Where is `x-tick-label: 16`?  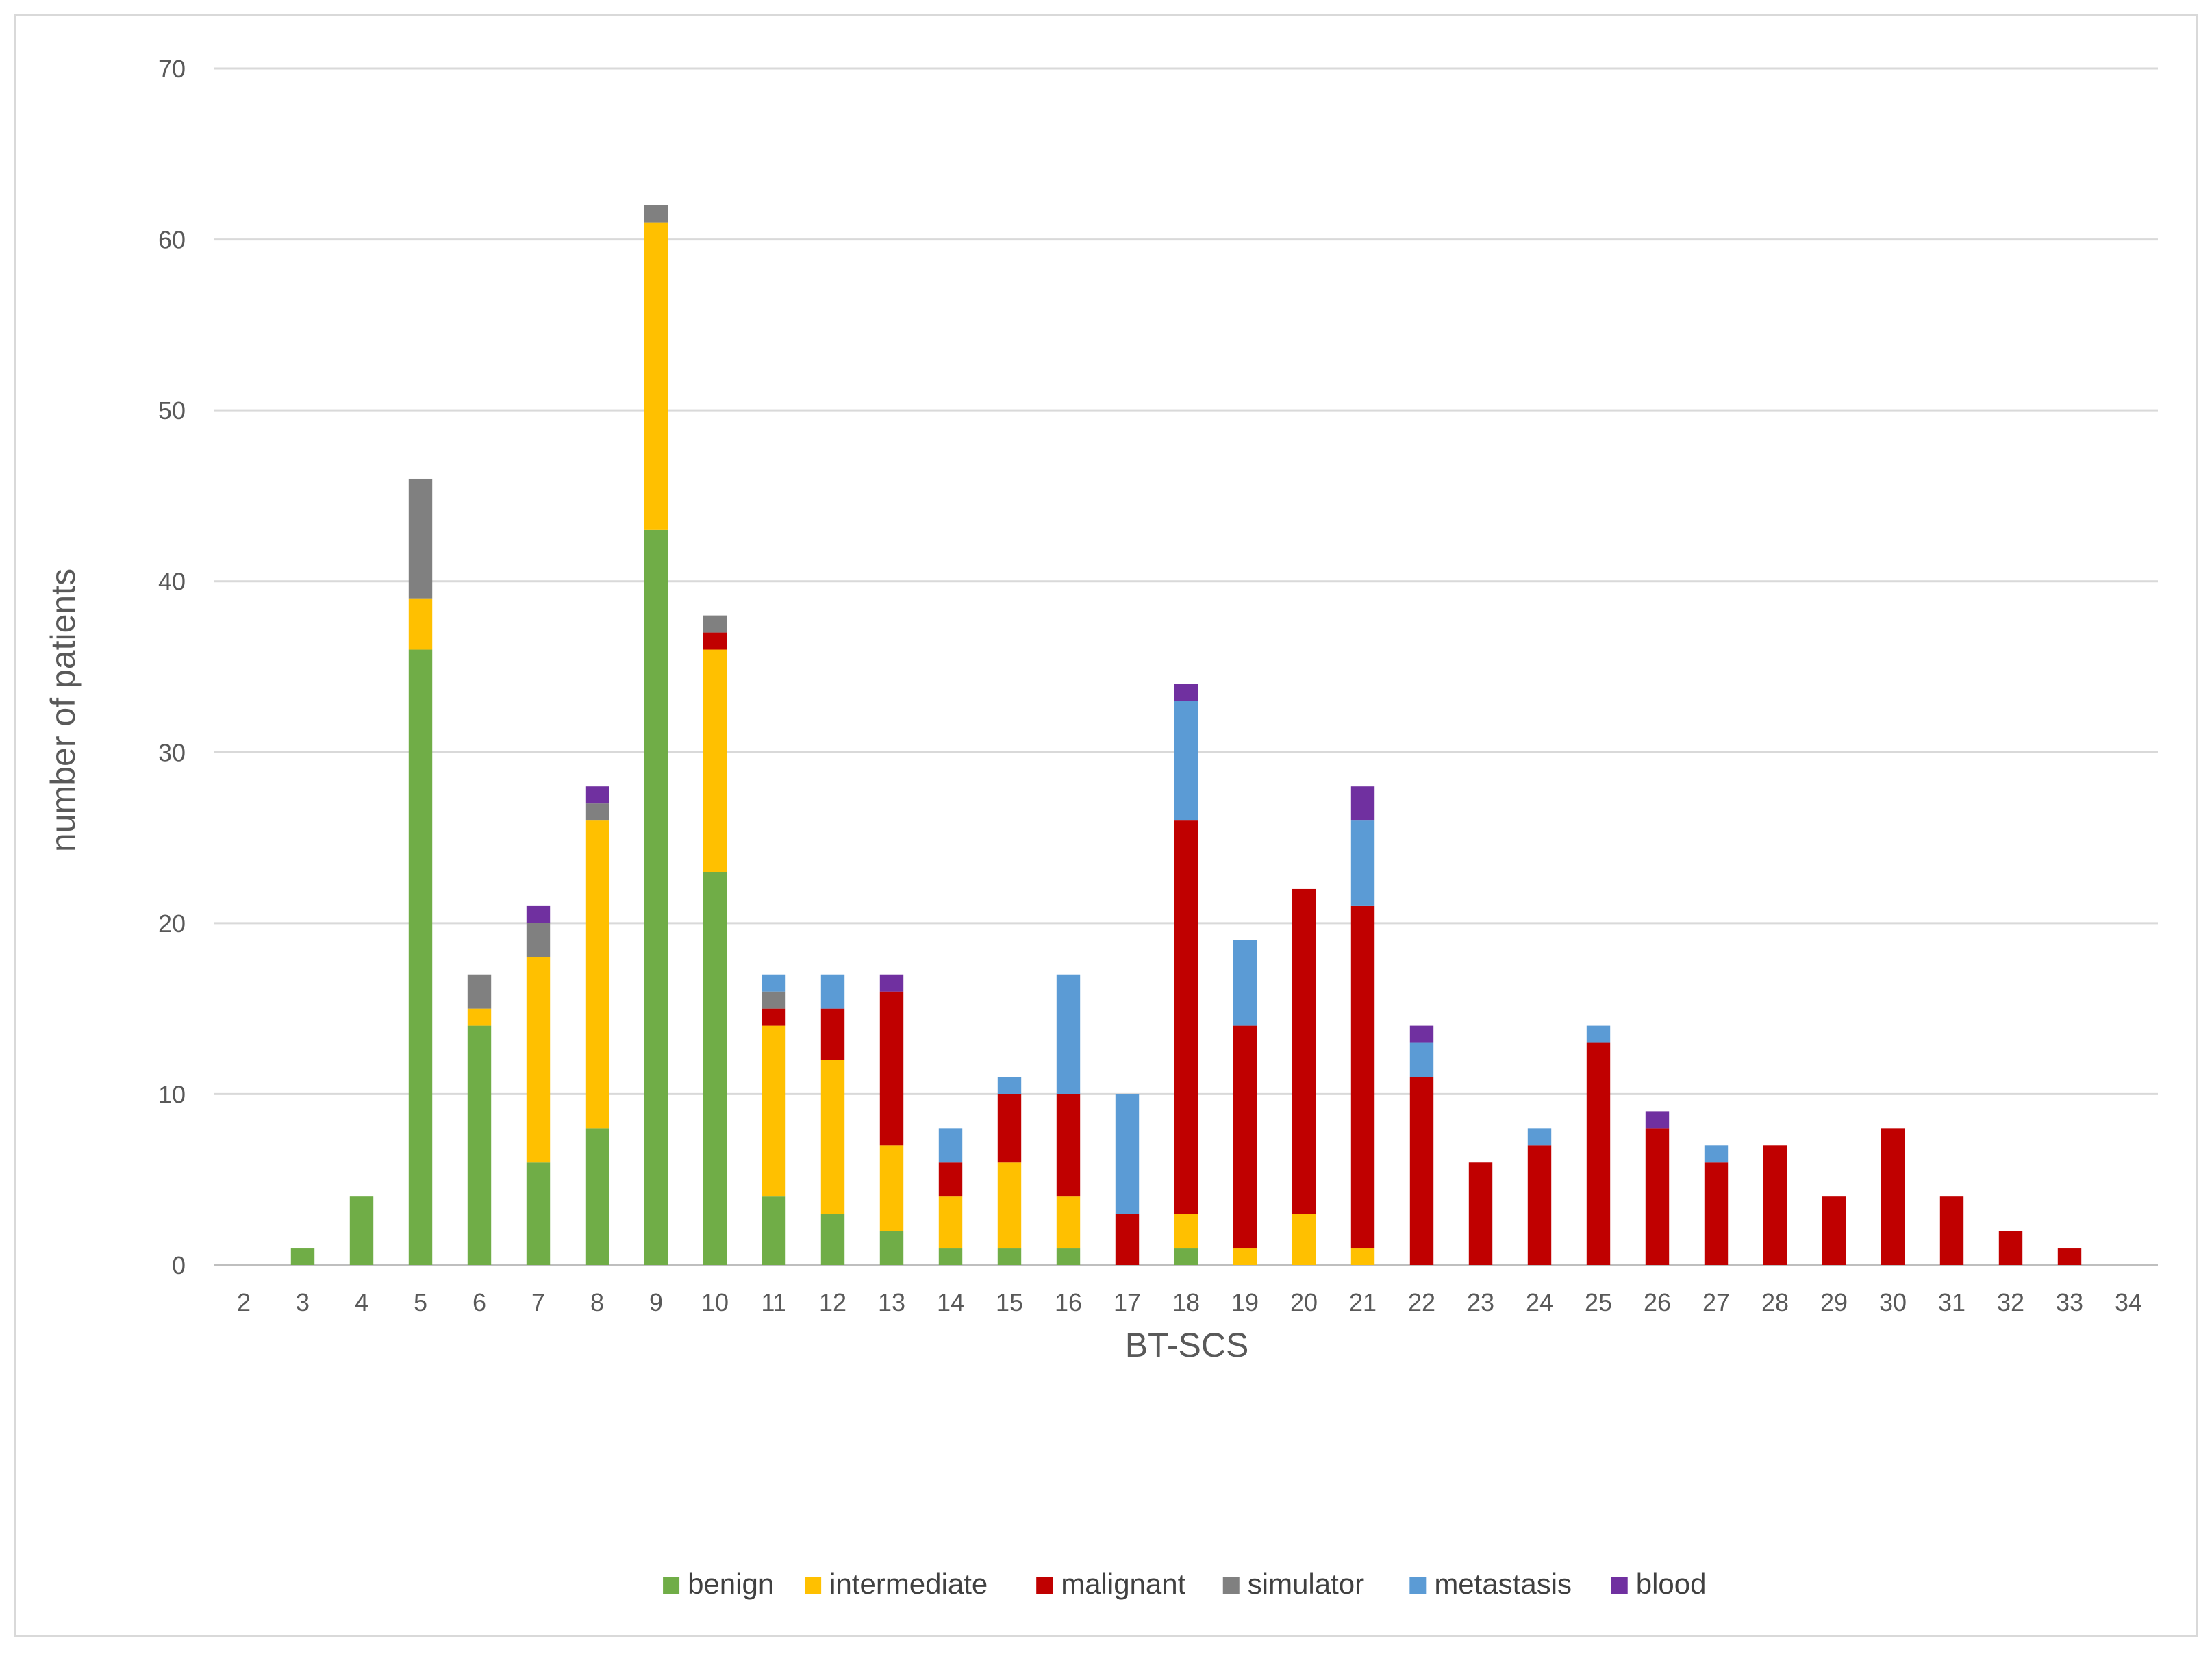 x-tick-label: 16 is located at coordinates (1068, 1302).